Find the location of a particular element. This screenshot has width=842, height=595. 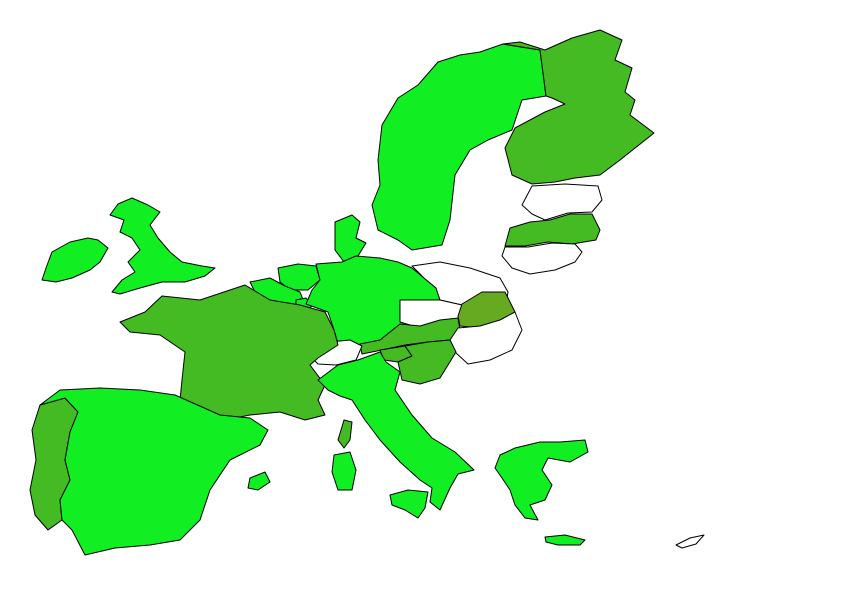

region-netherlands is located at coordinates (299, 277).